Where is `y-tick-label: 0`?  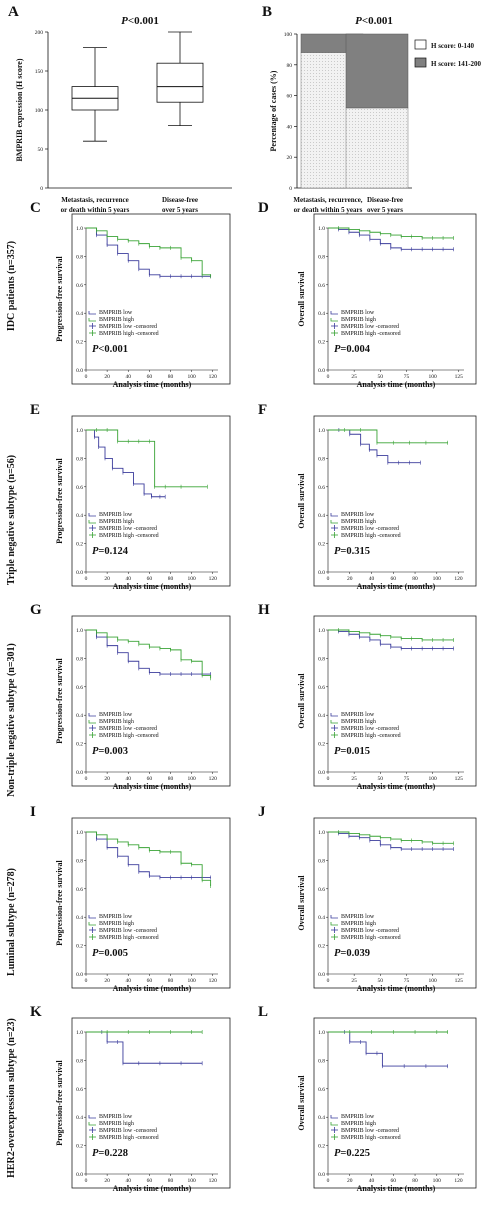 y-tick-label: 0 is located at coordinates (41, 189).